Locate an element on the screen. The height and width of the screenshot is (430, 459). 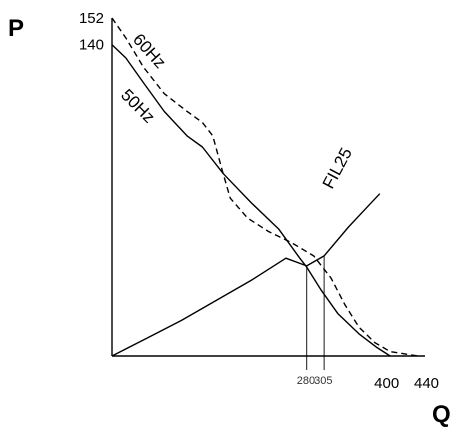
series-label-60hz: 60Hz is located at coordinates (149, 51).